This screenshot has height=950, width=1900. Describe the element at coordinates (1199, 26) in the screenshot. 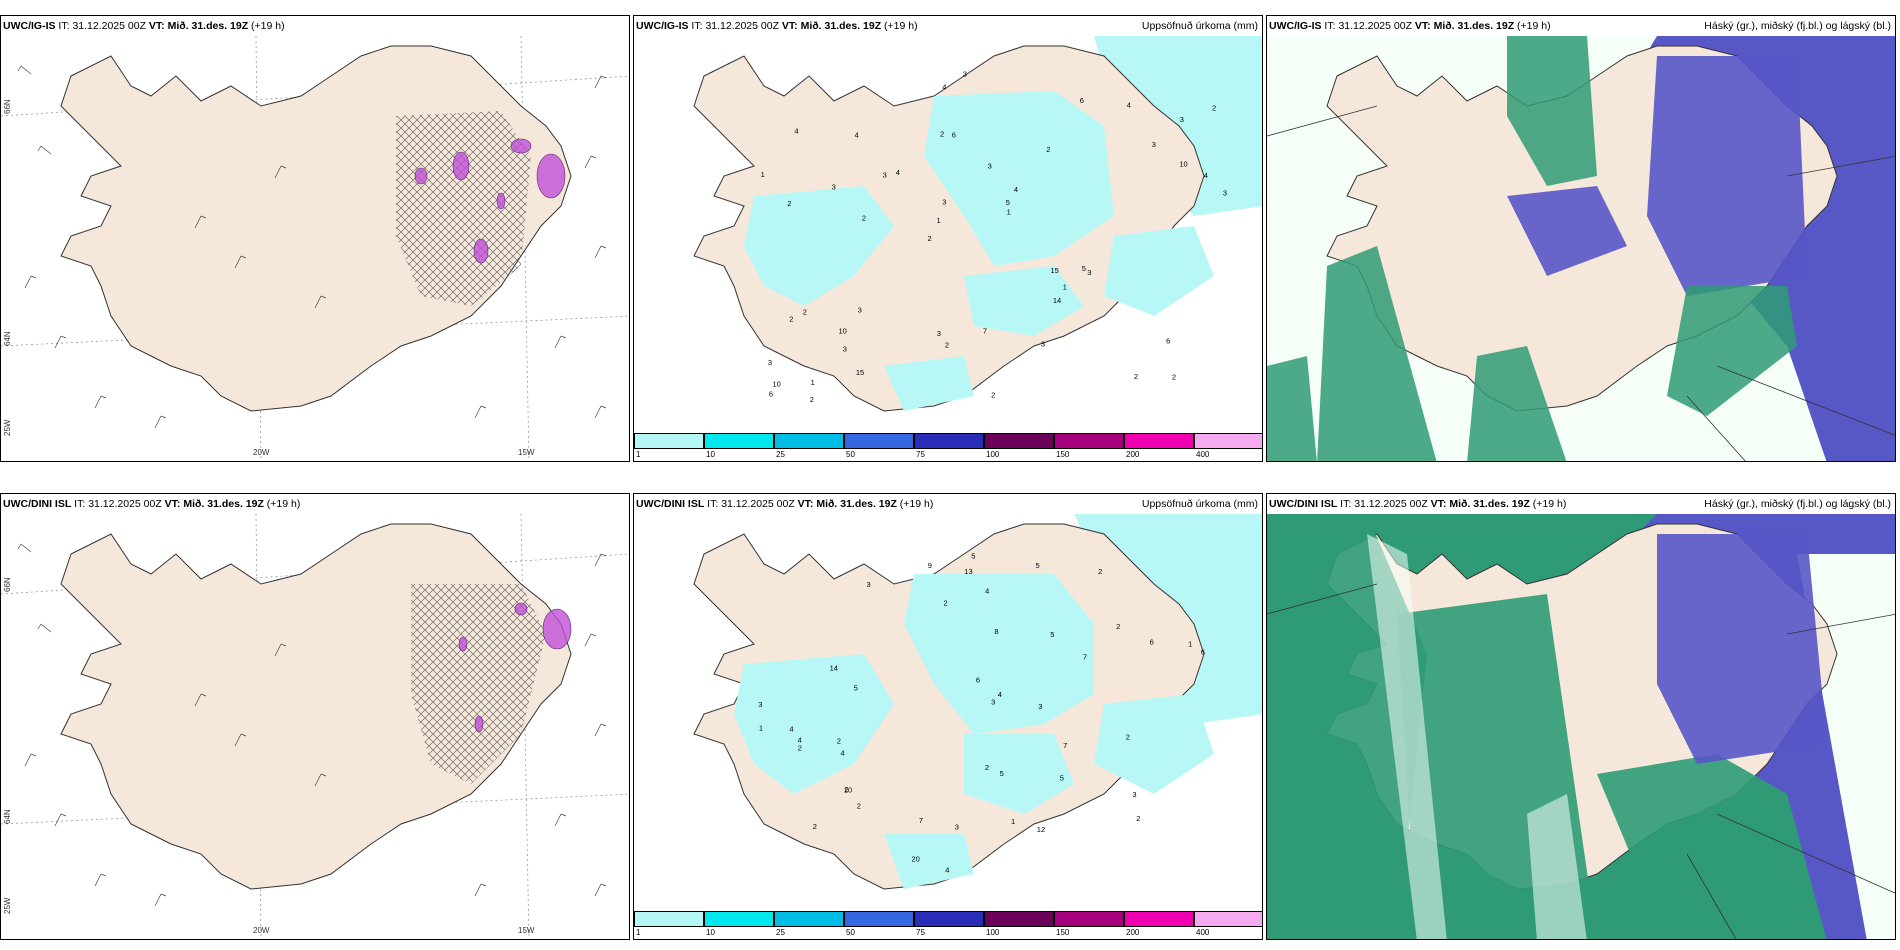

I see `panel-title: Uppsöfnuð úrkoma (mm)` at that location.